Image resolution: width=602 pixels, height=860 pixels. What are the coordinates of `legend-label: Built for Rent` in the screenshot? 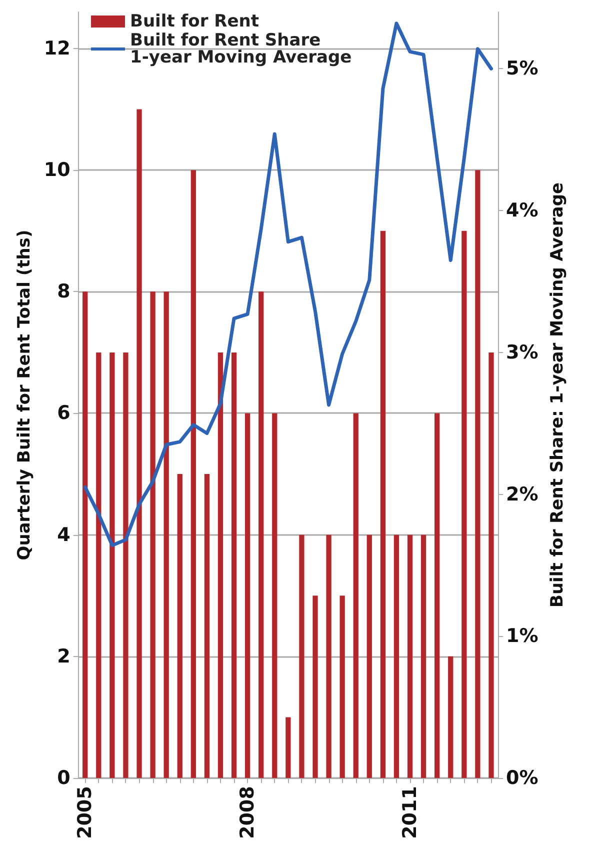 It's located at (194, 22).